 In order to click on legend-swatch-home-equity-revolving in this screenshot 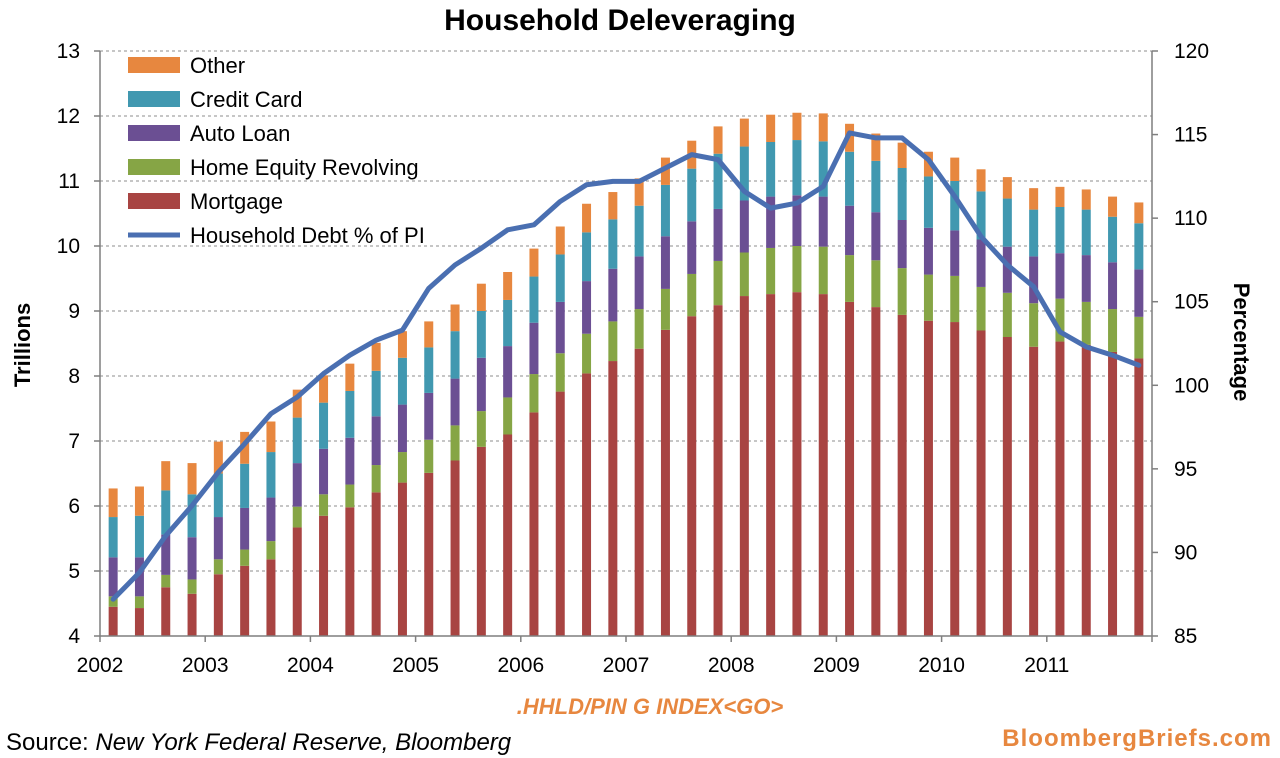, I will do `click(154, 167)`.